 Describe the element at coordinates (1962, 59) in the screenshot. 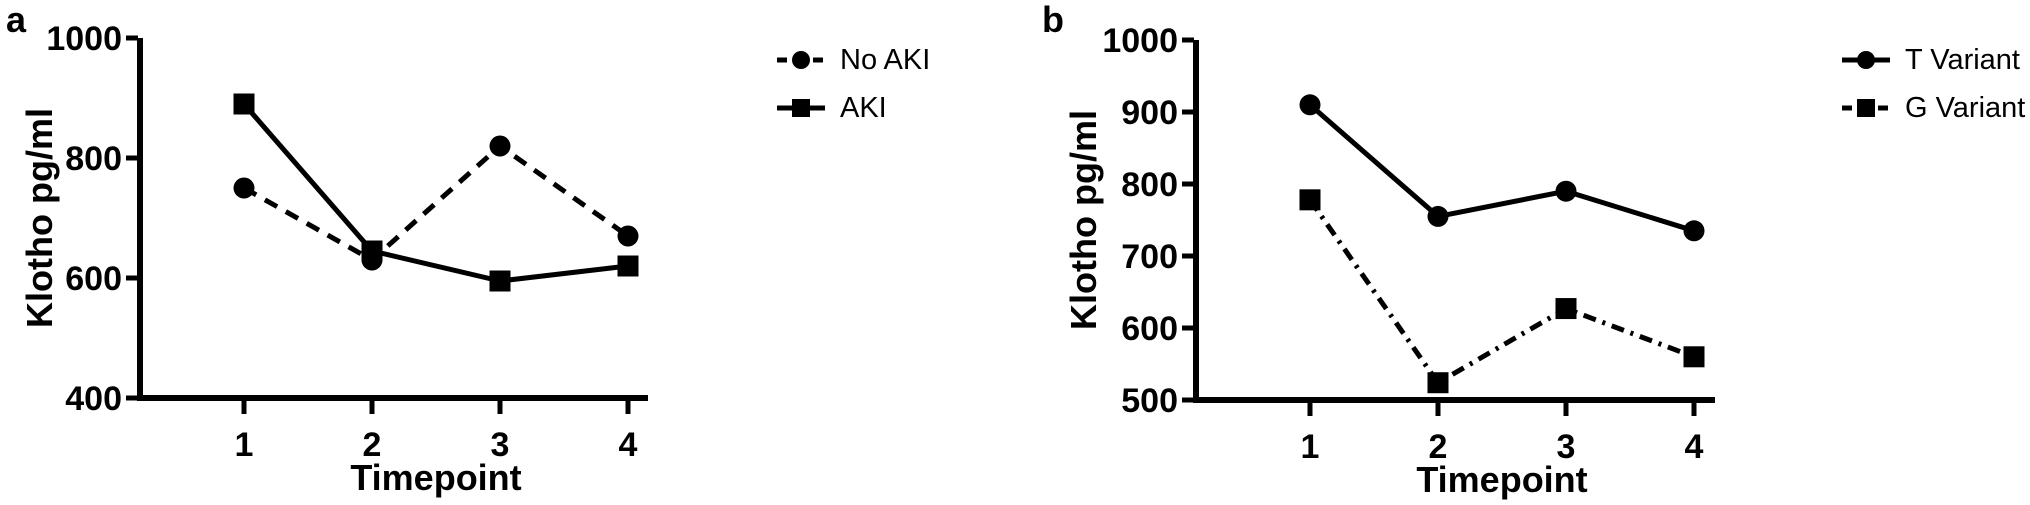

I see `legend-label-t-variant: T Variant` at that location.